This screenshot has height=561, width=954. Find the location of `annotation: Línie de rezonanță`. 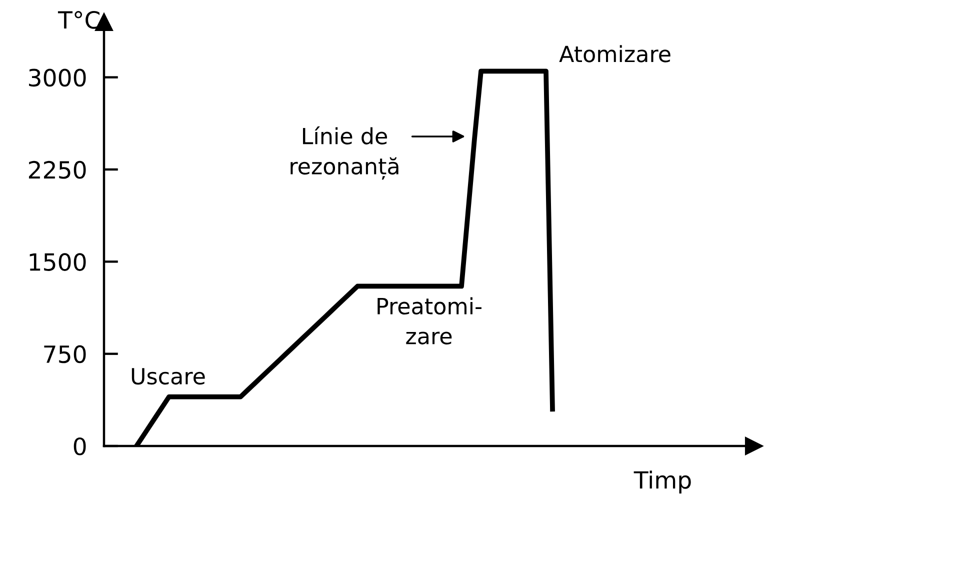

annotation: Línie de rezonanță is located at coordinates (344, 153).